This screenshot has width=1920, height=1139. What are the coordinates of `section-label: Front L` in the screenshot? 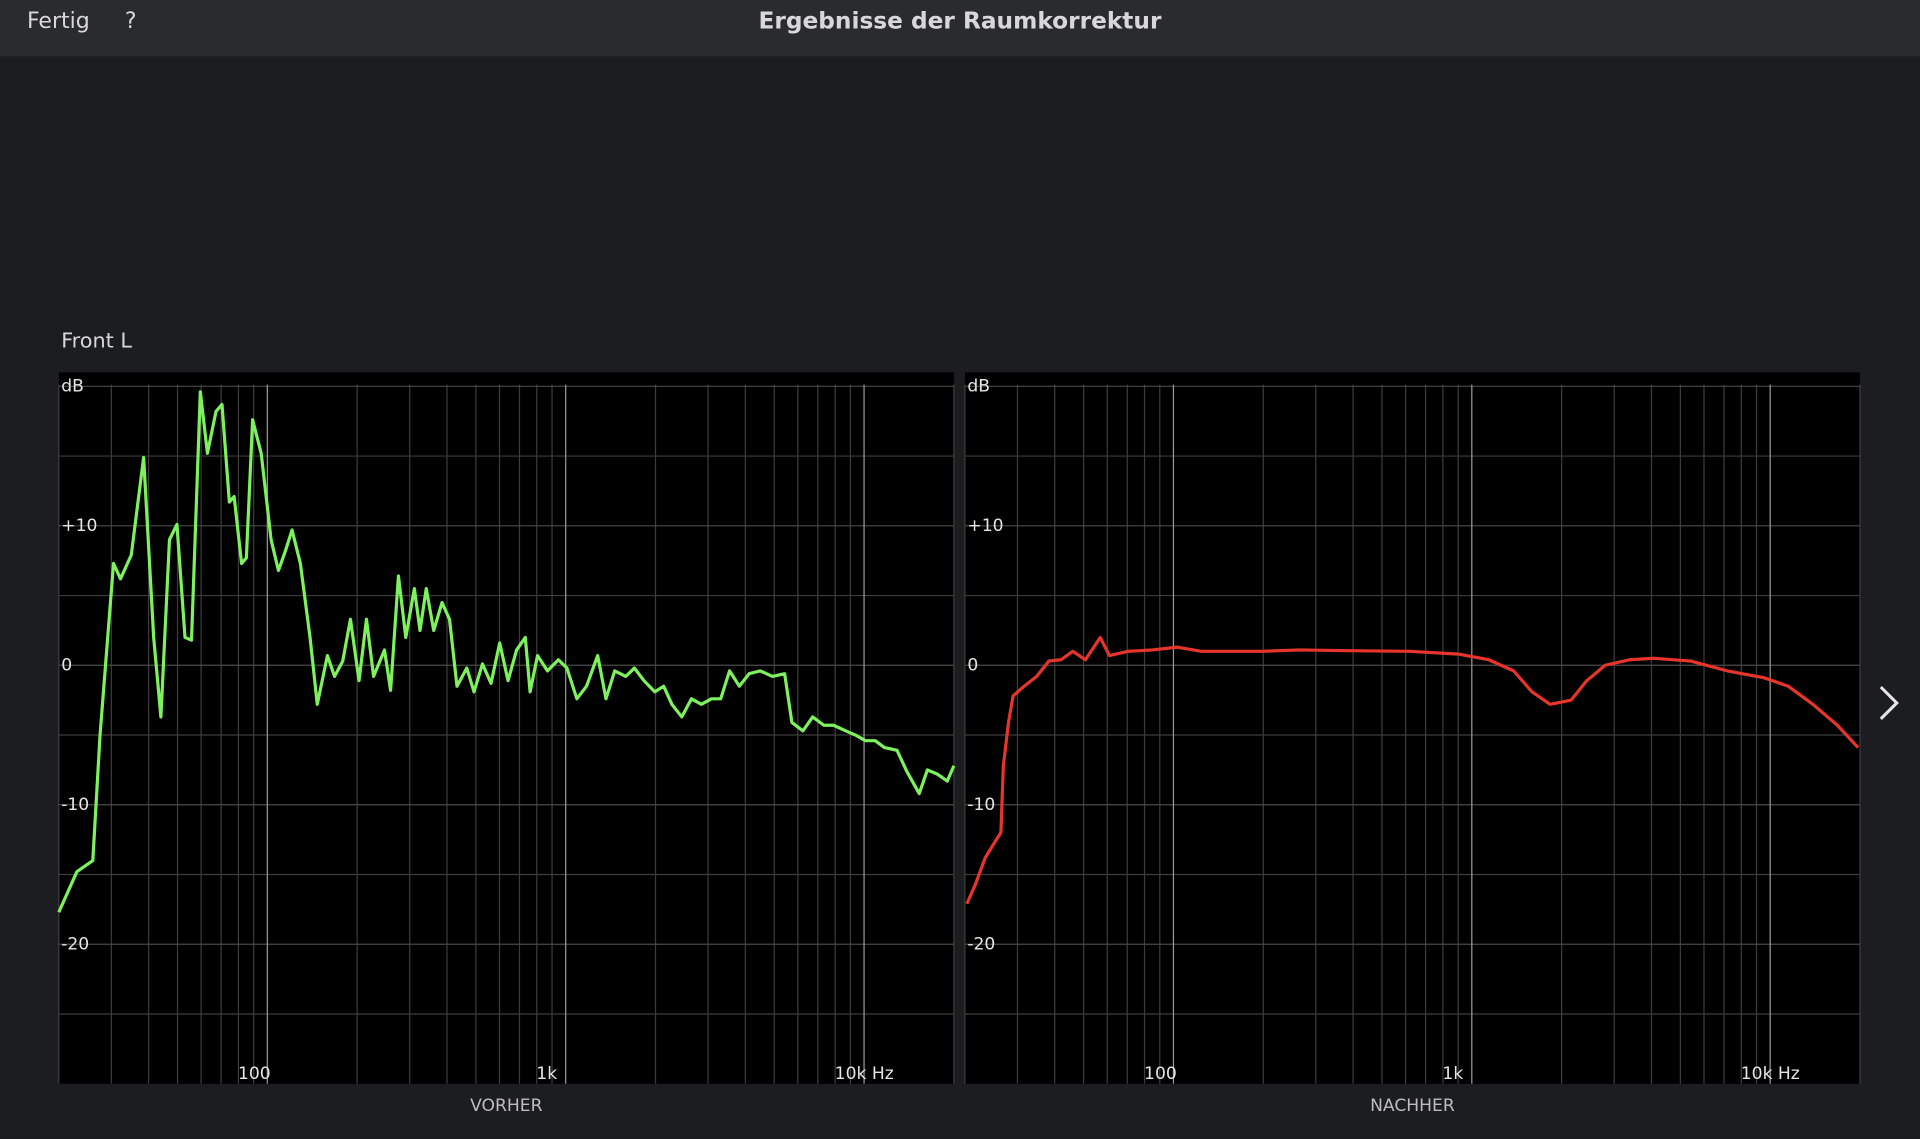 It's located at (96, 341).